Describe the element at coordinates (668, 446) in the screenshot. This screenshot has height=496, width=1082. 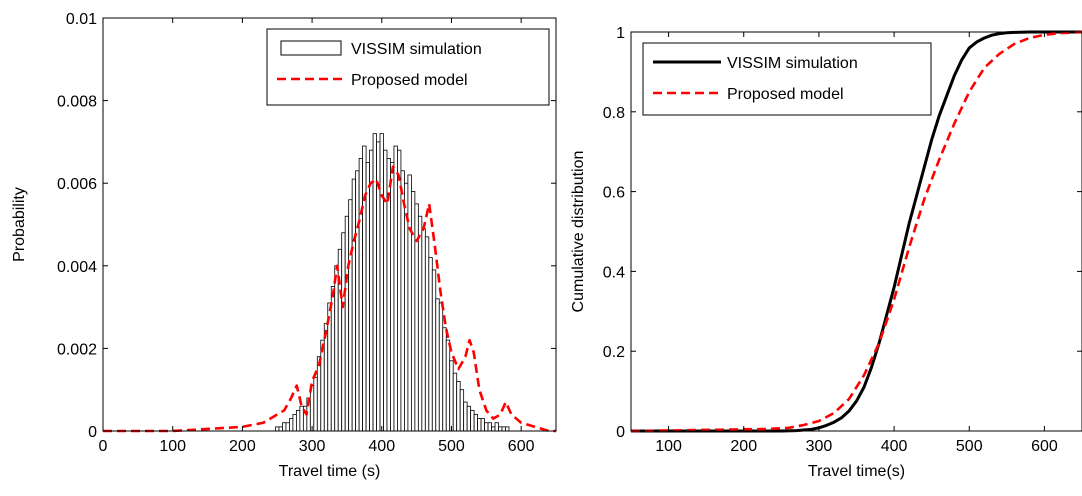
I see `chart-1-x-tick-label: 100` at that location.